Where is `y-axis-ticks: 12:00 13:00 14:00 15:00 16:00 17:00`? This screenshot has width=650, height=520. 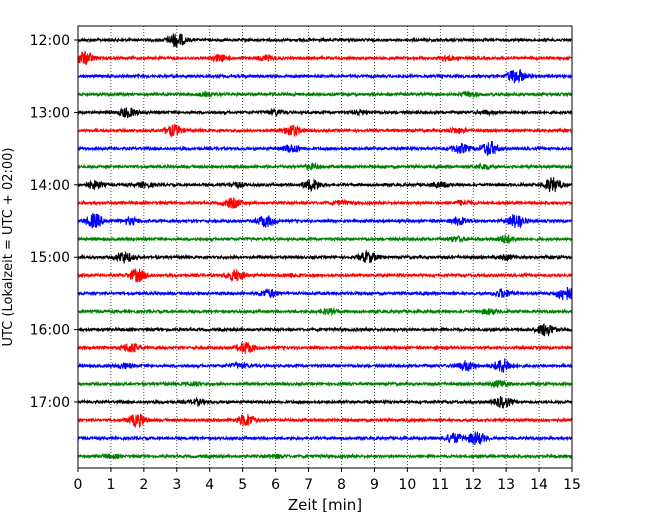
y-axis-ticks: 12:00 13:00 14:00 15:00 16:00 17:00 is located at coordinates (54, 222).